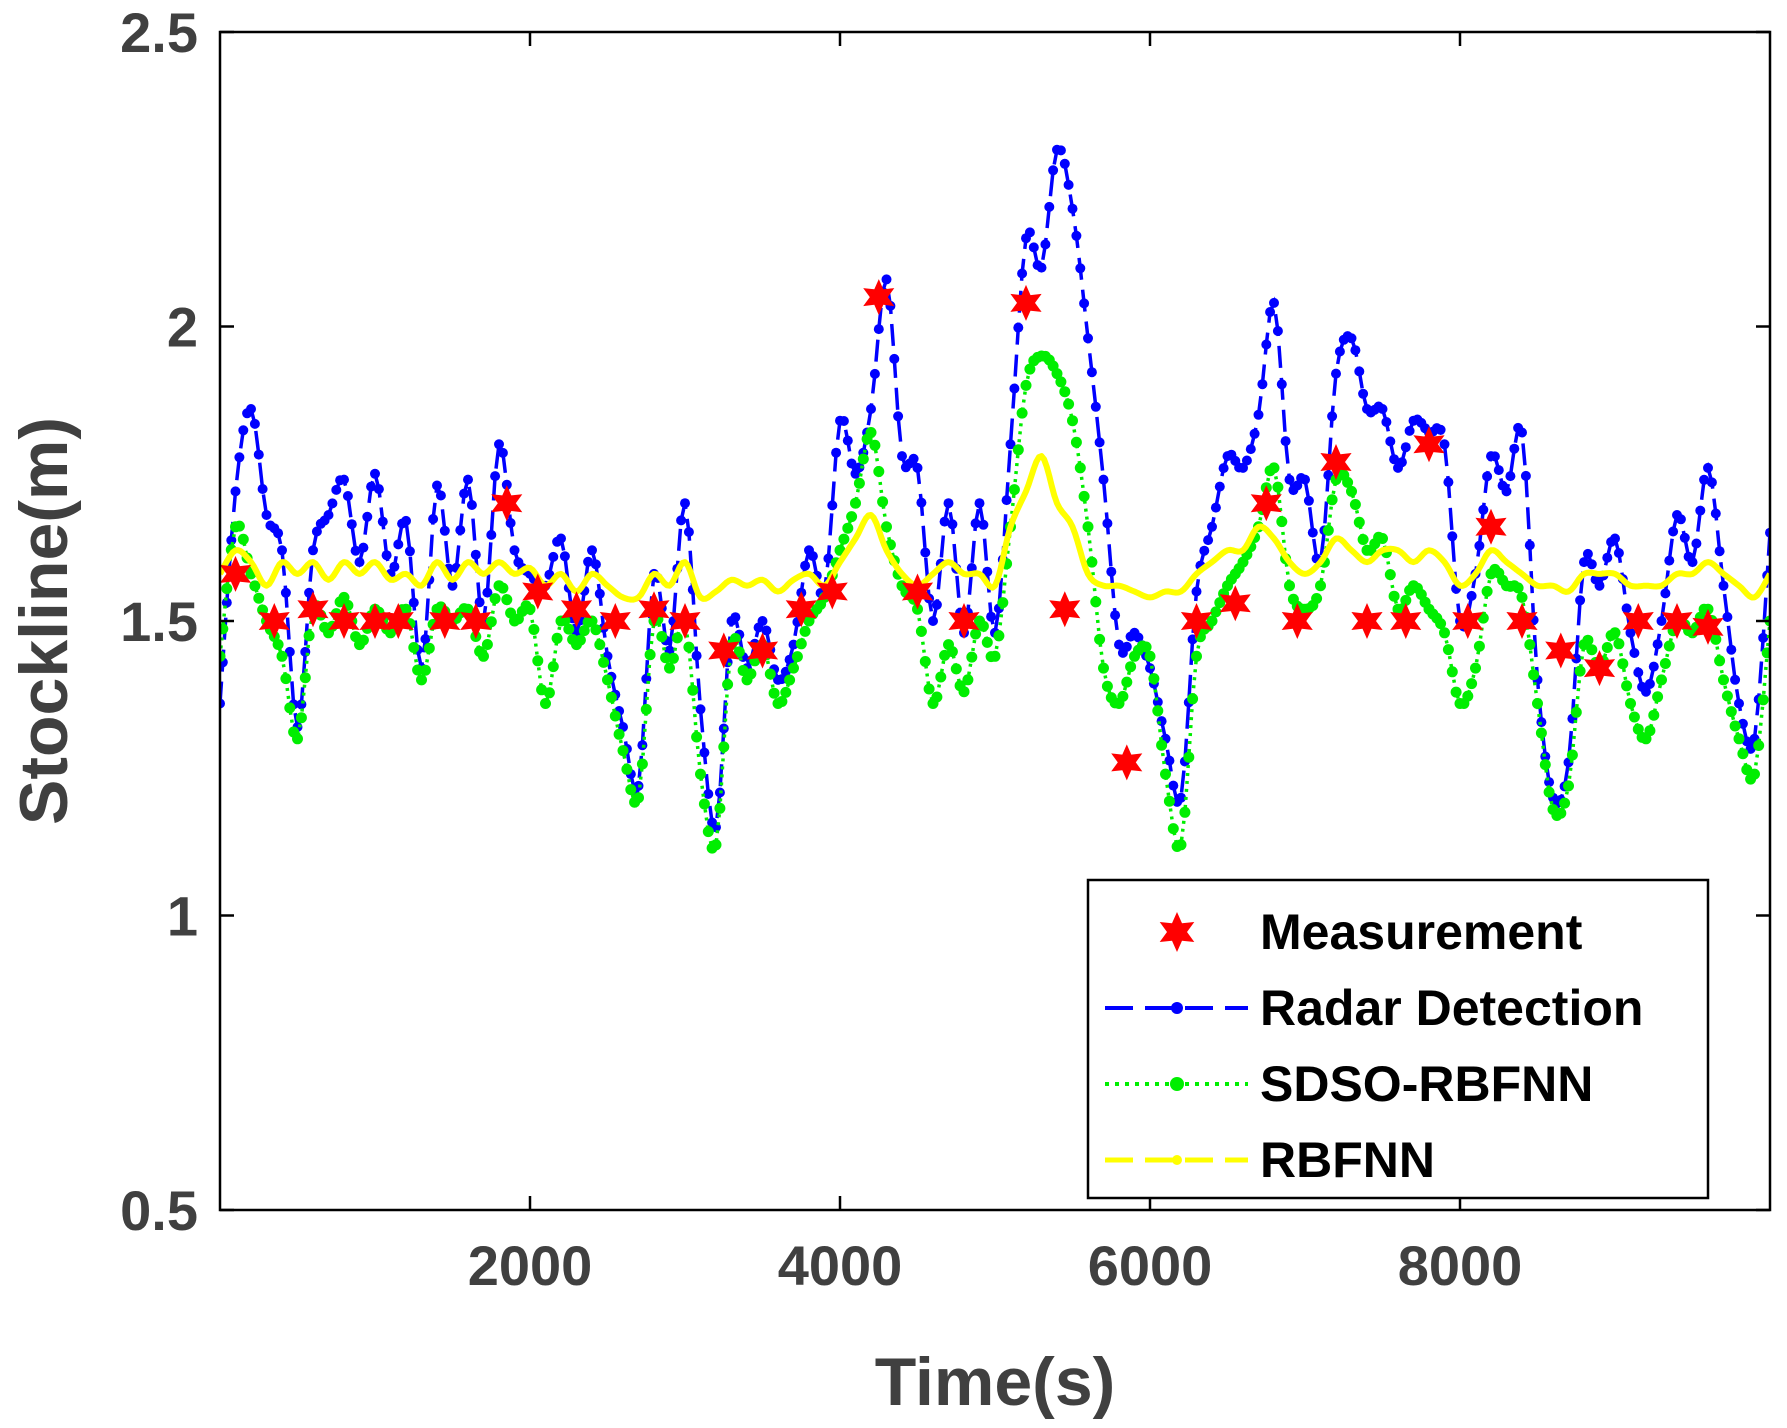 The width and height of the screenshot is (1787, 1428). Describe the element at coordinates (1347, 1160) in the screenshot. I see `legend-label-rbfnn: RBFNN` at that location.